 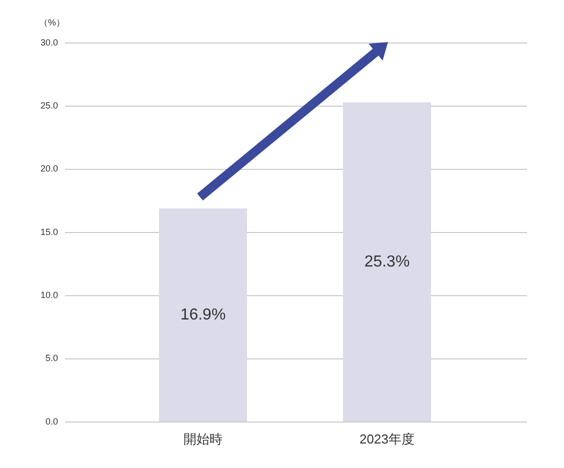 I want to click on x-tick-label: 2023年度, so click(x=387, y=438).